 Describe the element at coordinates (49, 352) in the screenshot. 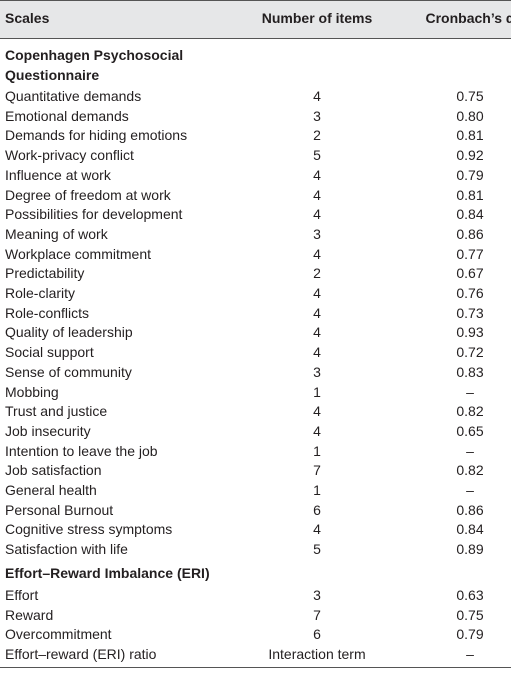

I see `scale-name: Social support` at that location.